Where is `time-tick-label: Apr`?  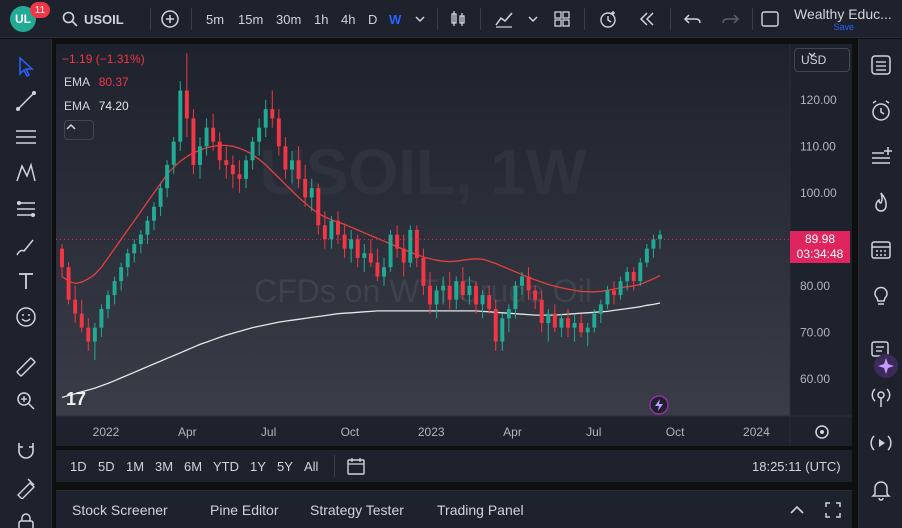 time-tick-label: Apr is located at coordinates (512, 432).